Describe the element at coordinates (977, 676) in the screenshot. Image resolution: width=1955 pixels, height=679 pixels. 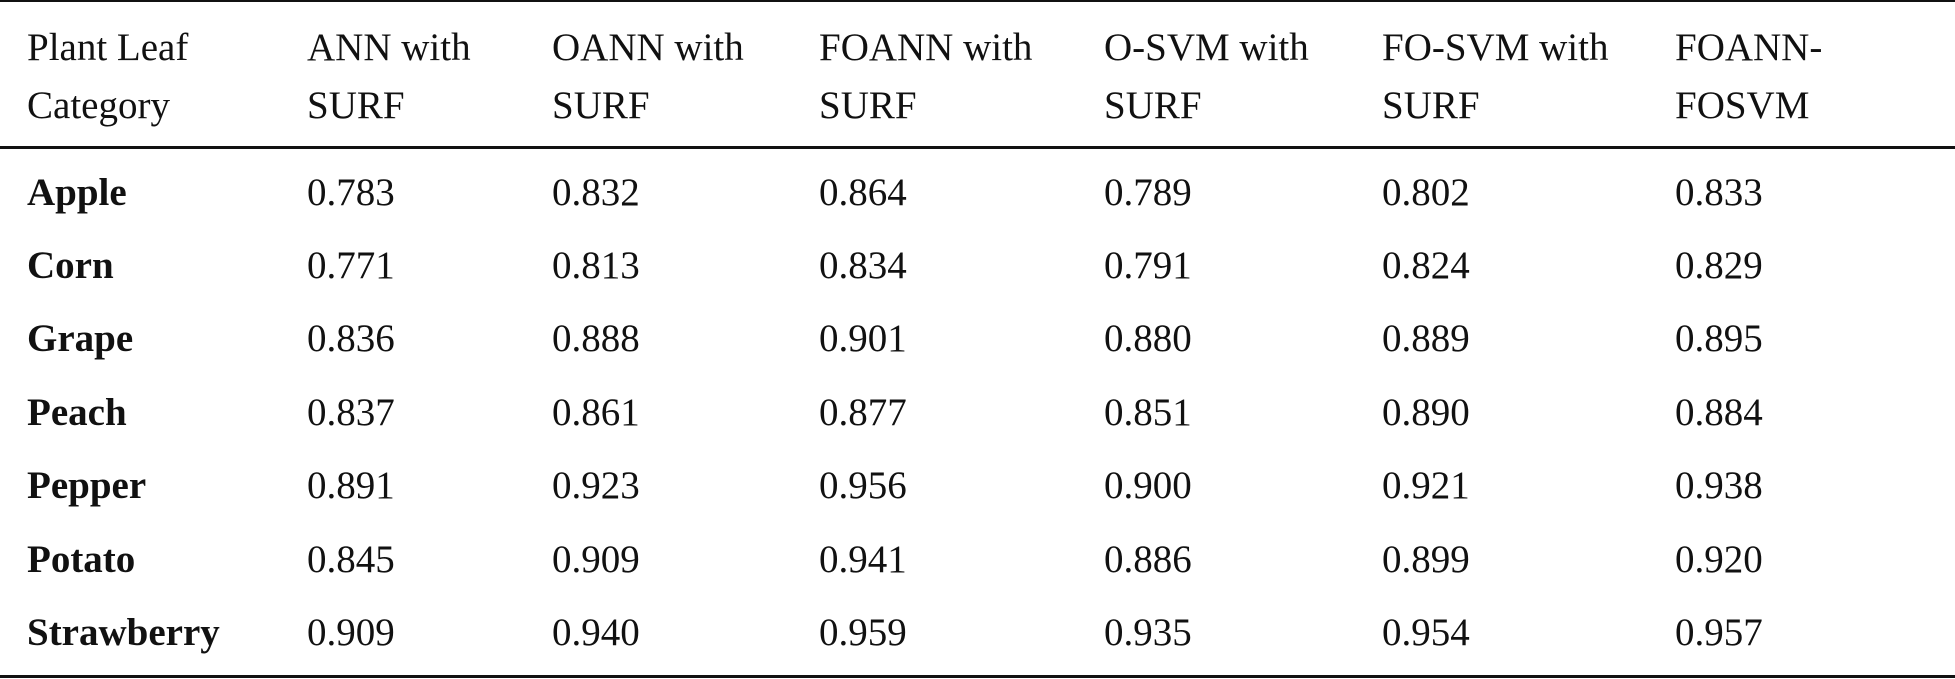
I see `bottom-rule` at that location.